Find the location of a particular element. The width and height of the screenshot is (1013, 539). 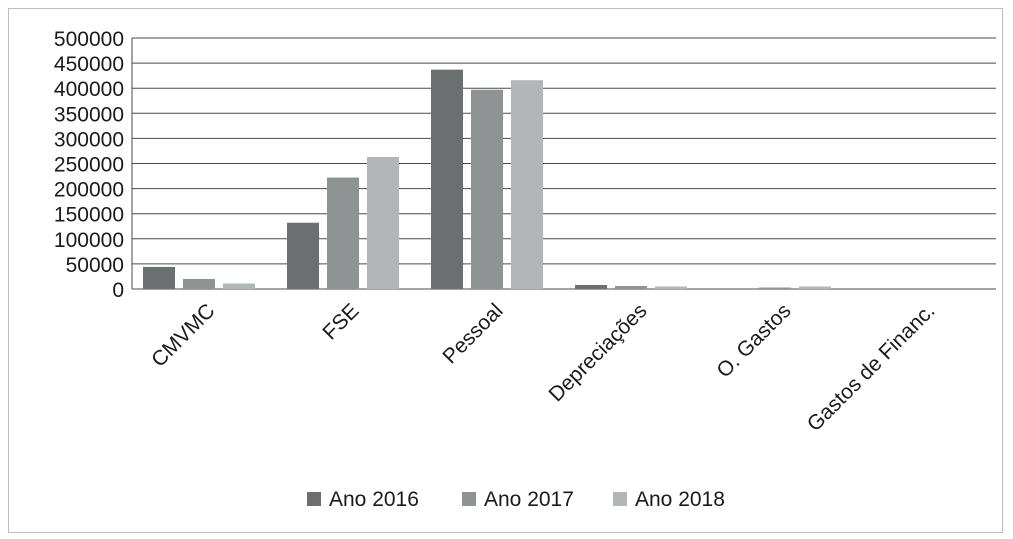

legend-label: Ano 2018 is located at coordinates (680, 499).